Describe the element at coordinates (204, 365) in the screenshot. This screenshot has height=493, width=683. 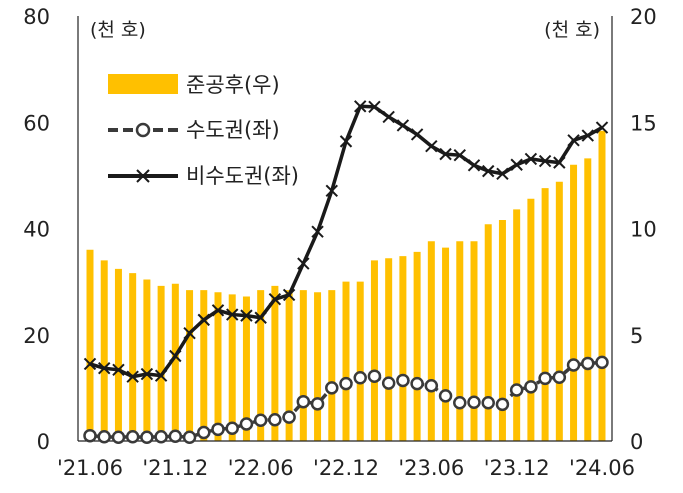
I see `bar-'22.02` at that location.